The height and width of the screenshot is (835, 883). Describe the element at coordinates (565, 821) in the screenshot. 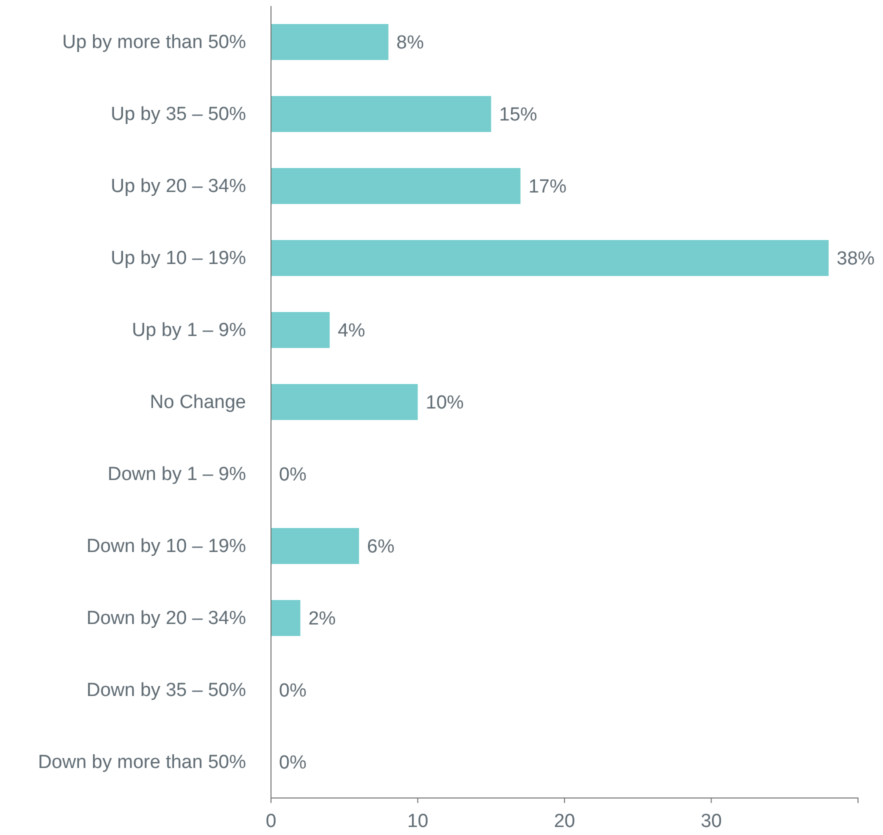

I see `x-tick-label: 20` at that location.